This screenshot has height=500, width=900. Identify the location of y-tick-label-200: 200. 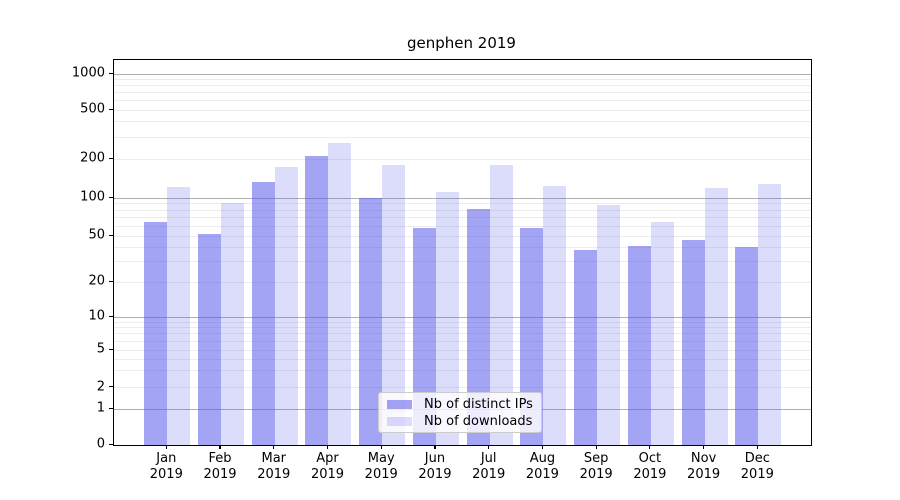
(92, 158).